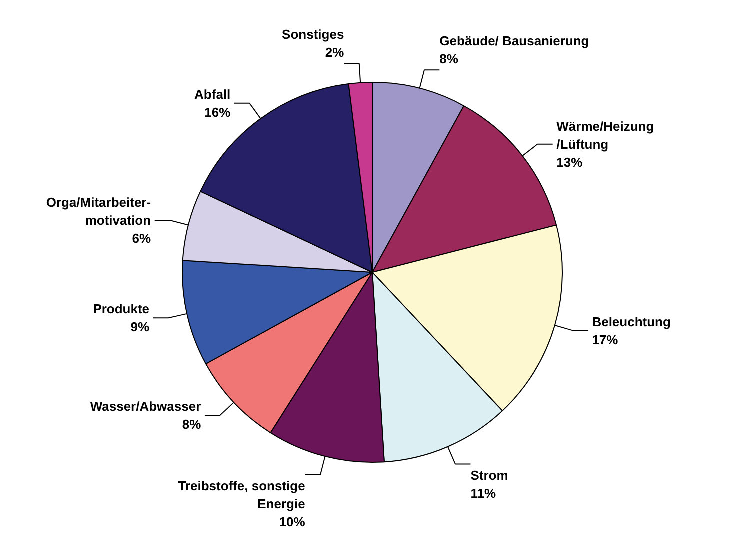 This screenshot has height=543, width=729. What do you see at coordinates (313, 34) in the screenshot?
I see `slice-label: Sonstiges` at bounding box center [313, 34].